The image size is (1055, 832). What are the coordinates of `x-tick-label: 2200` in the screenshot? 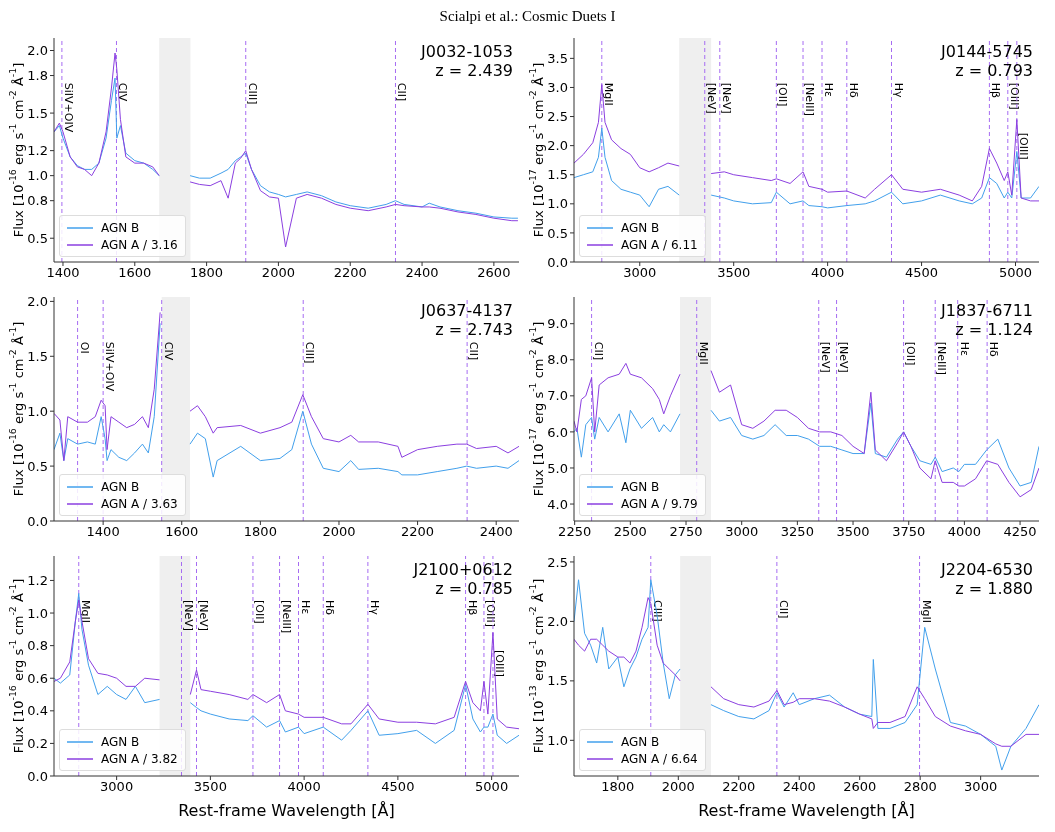 It's located at (739, 787).